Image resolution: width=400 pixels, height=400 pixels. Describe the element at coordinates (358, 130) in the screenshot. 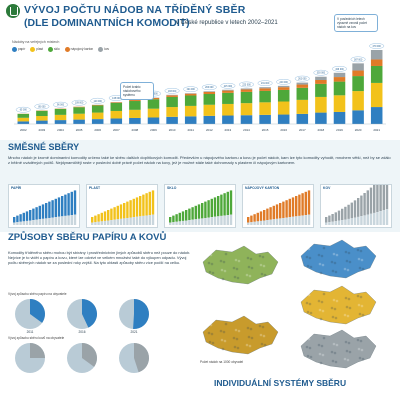

I see `x-tick-label: 2020` at that location.